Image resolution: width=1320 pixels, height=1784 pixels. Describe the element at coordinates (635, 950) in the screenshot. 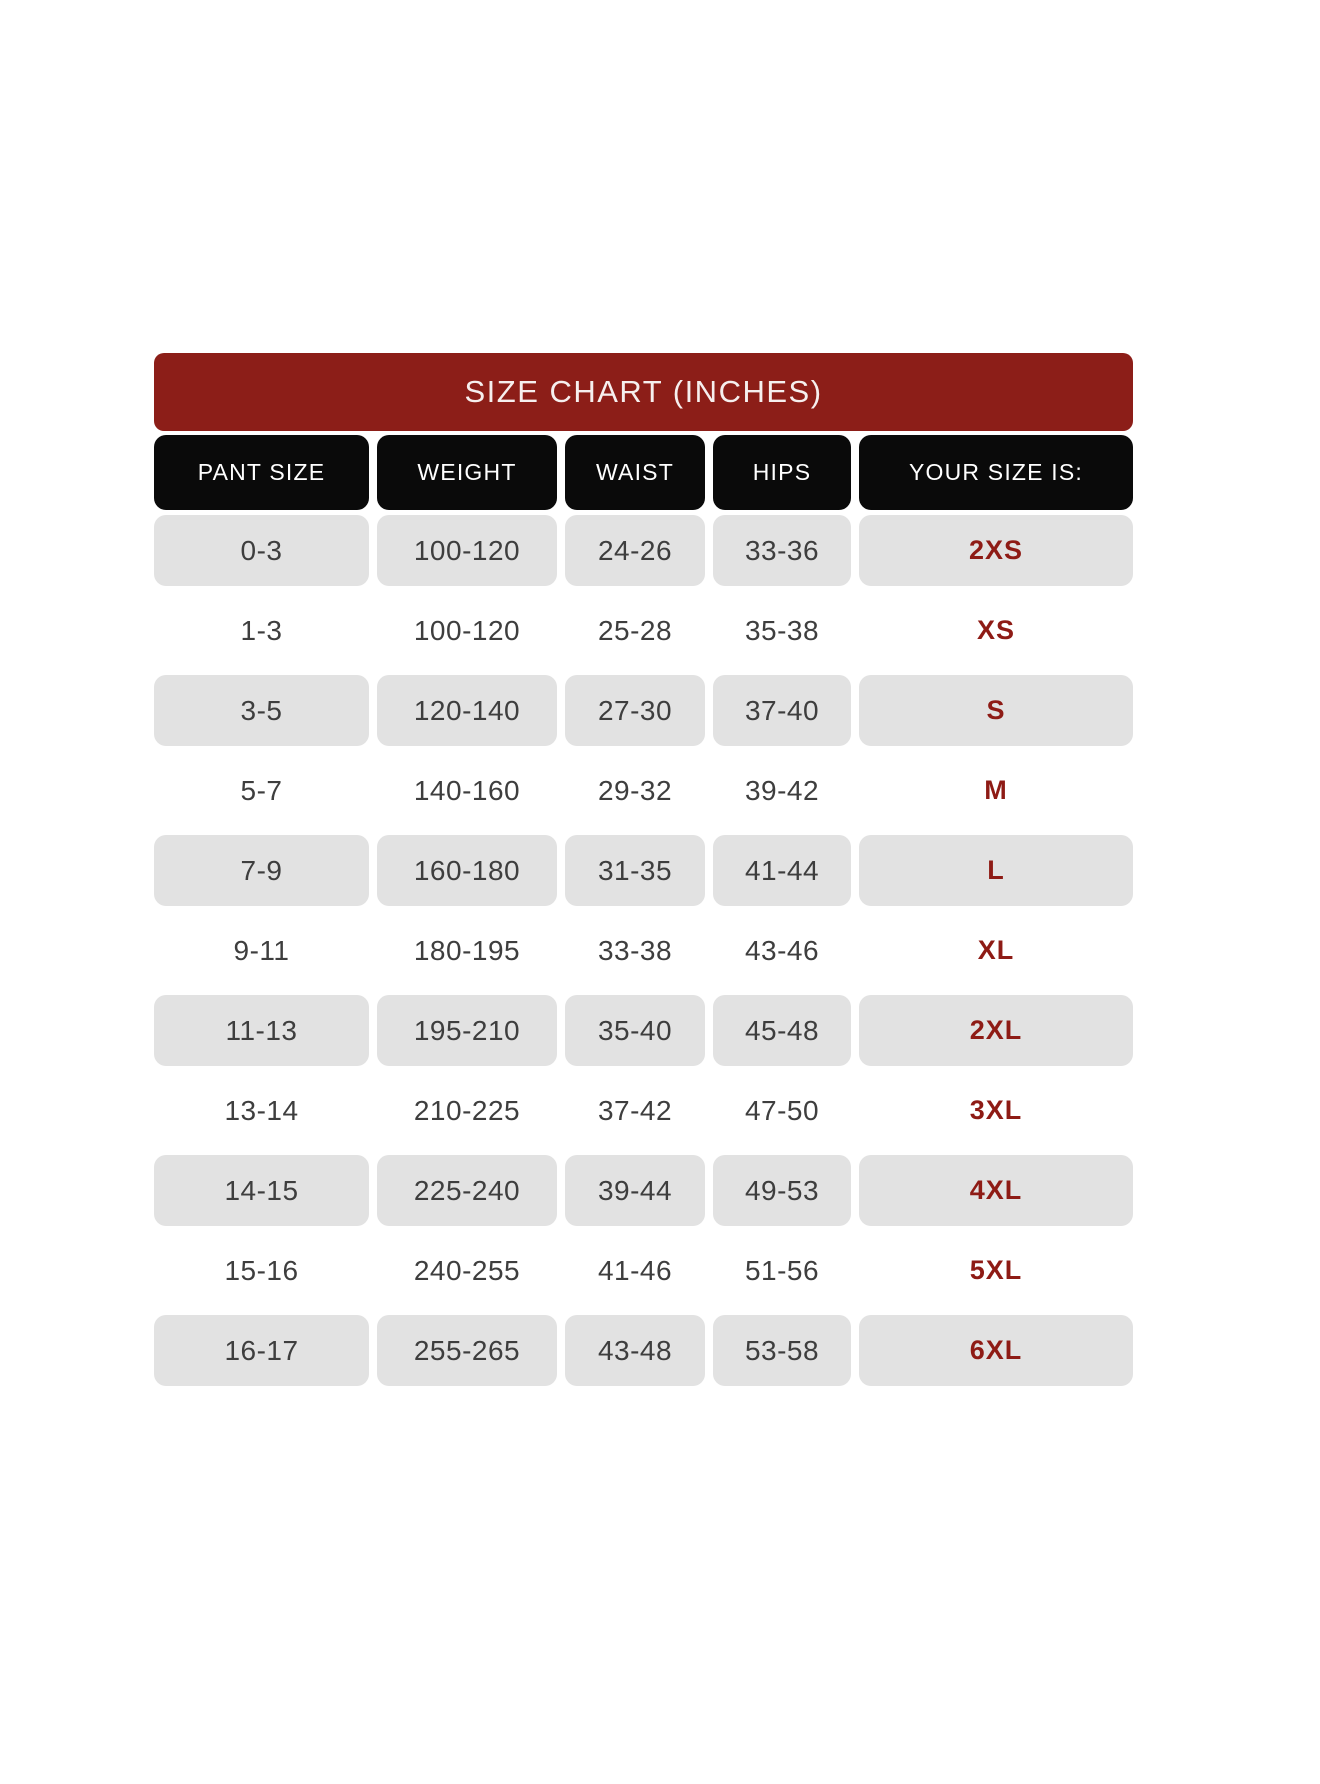

I see `data-cell-waist: 33-38` at that location.